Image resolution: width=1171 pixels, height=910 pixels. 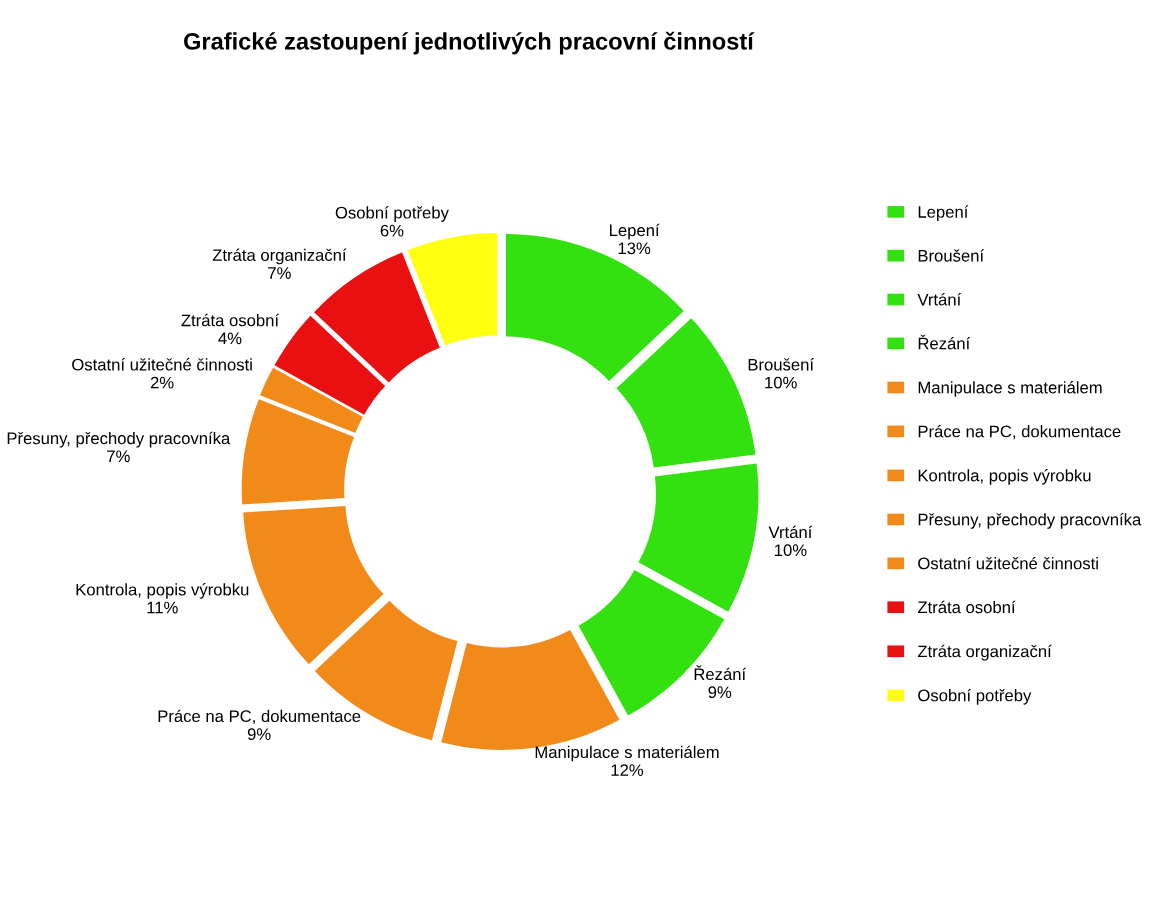 I want to click on slice-label: Kontrola, popis výrobku, so click(x=162, y=591).